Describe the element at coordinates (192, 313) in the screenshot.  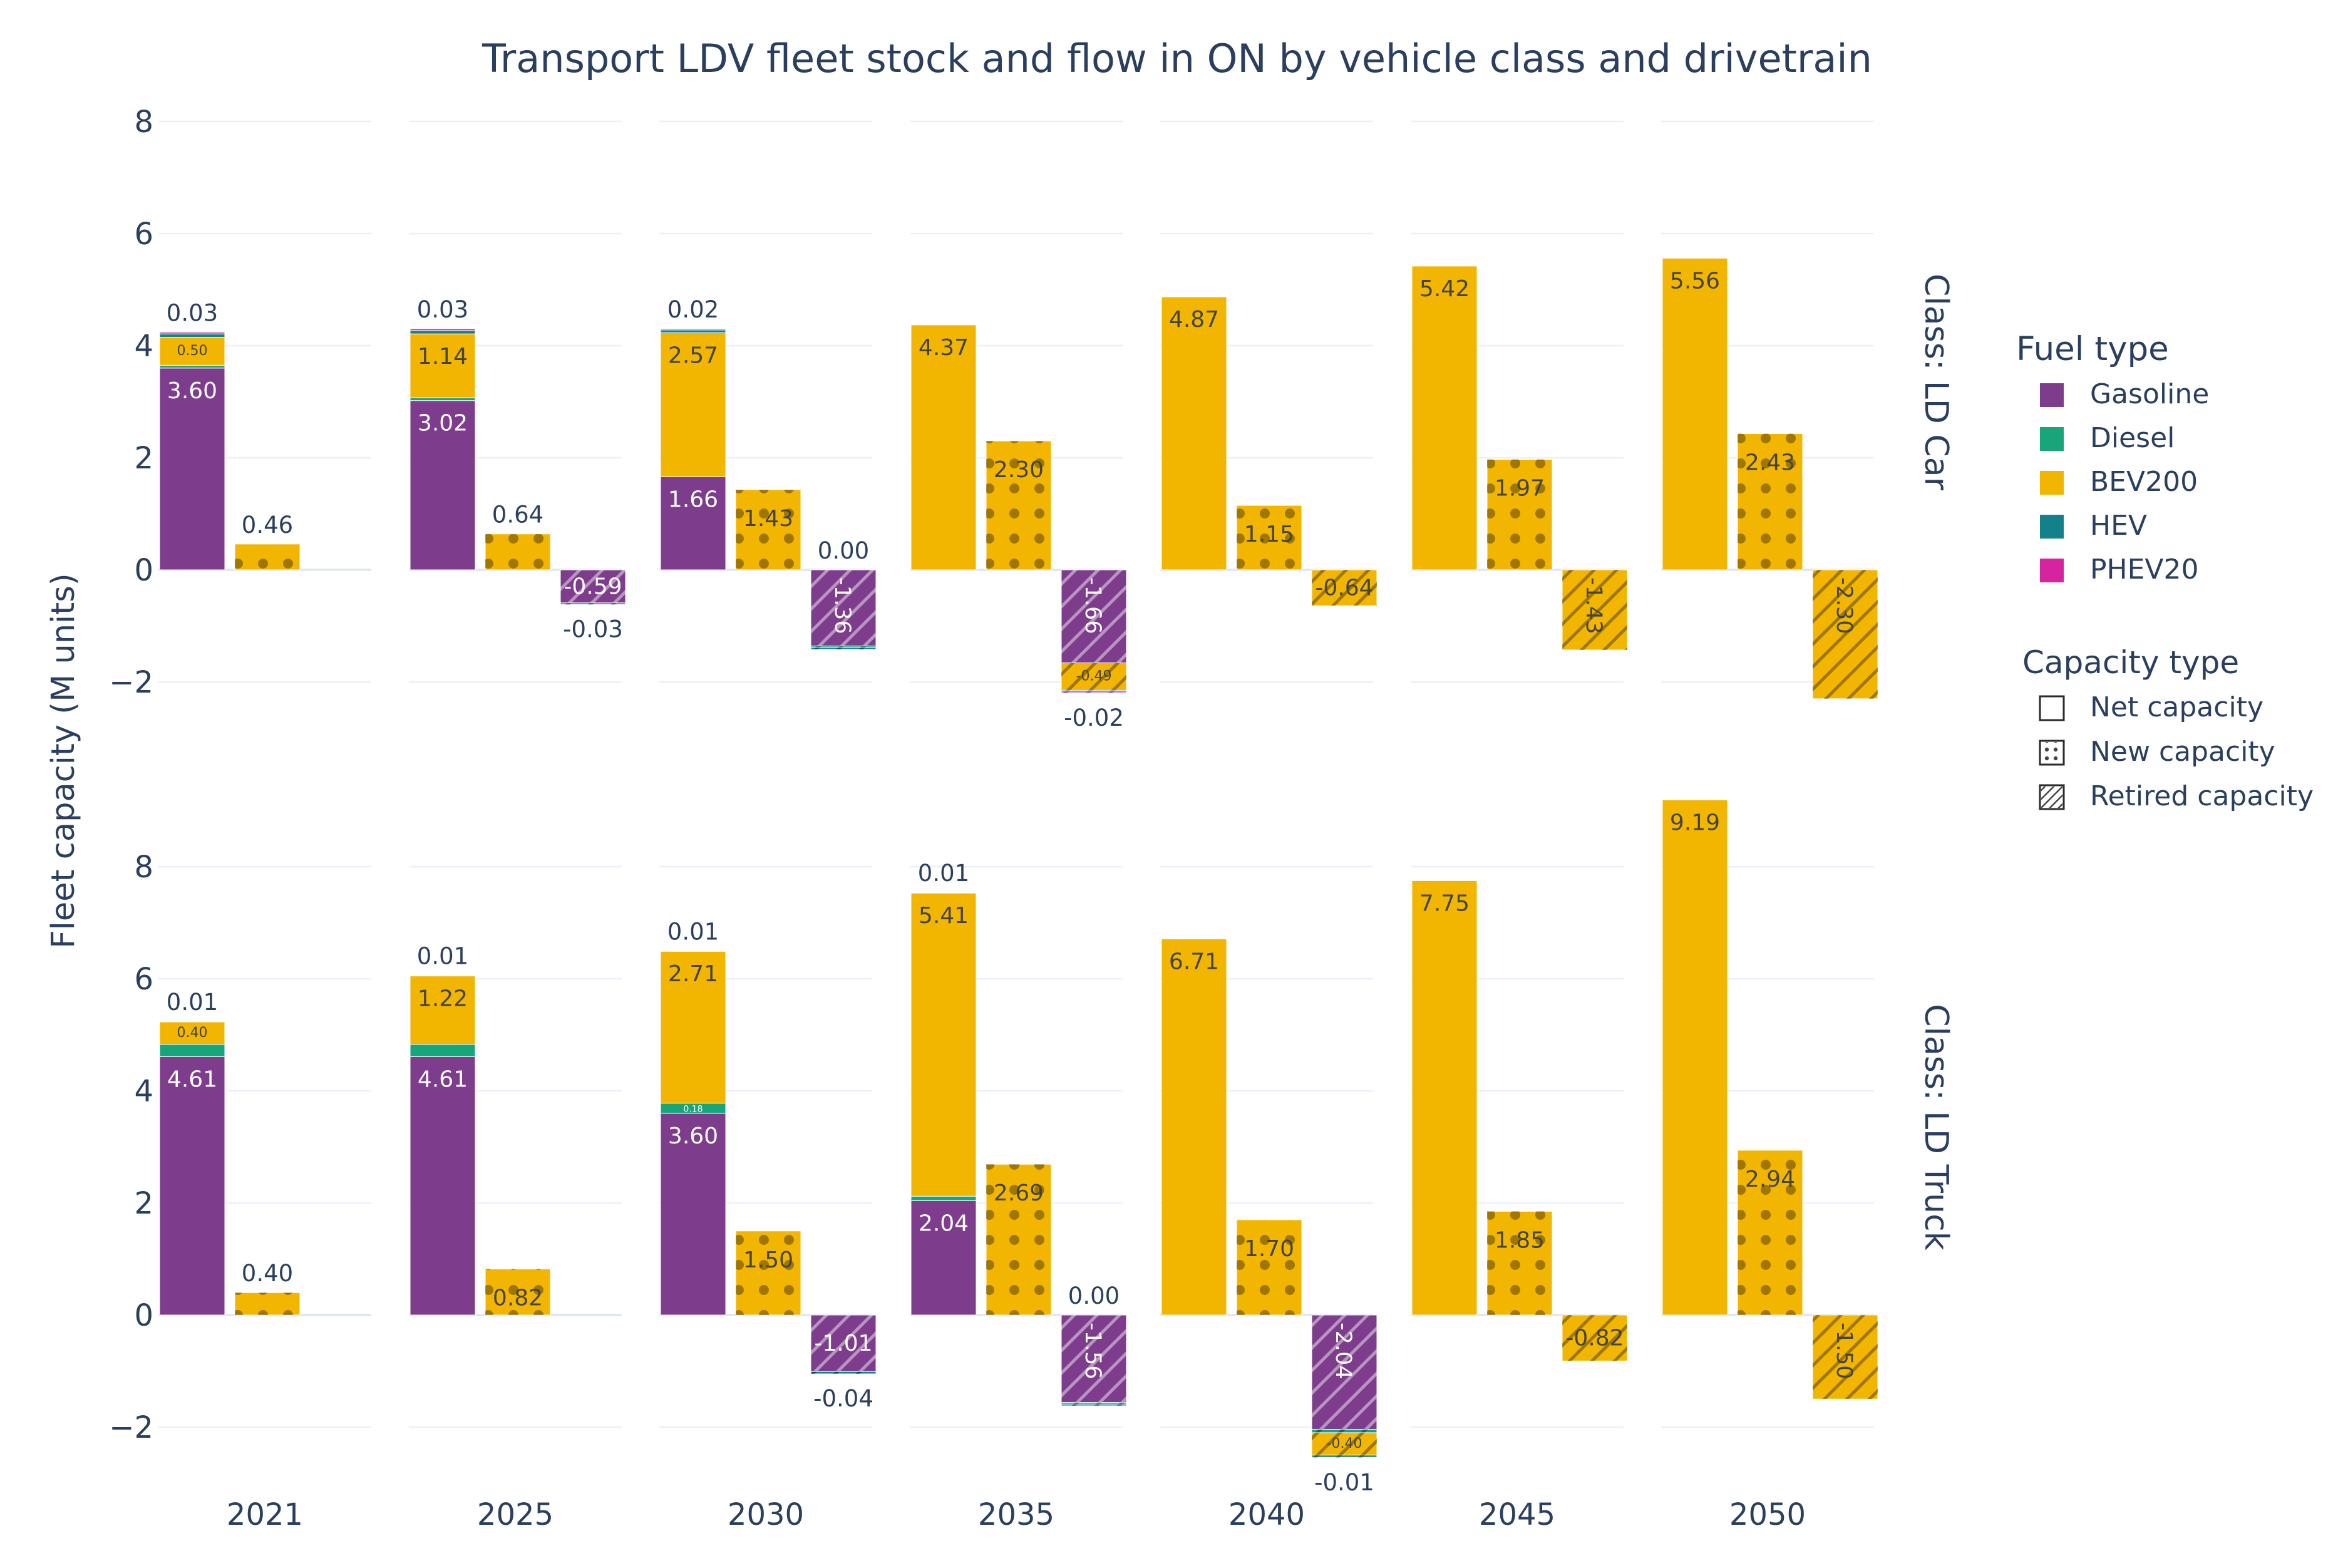
I see `data-label-car-2021-net-phev20: 0.03` at that location.